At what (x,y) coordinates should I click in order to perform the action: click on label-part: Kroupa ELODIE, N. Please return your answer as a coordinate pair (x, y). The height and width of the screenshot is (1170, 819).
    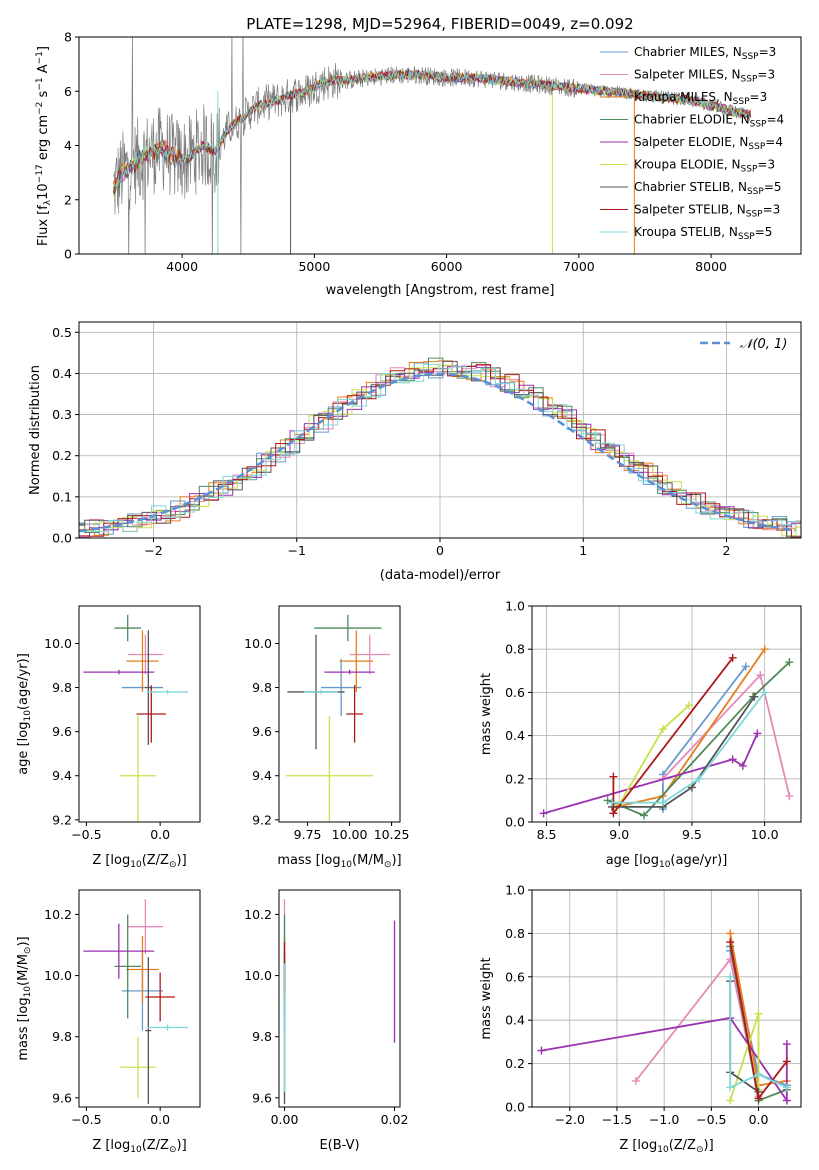
    Looking at the image, I should click on (687, 165).